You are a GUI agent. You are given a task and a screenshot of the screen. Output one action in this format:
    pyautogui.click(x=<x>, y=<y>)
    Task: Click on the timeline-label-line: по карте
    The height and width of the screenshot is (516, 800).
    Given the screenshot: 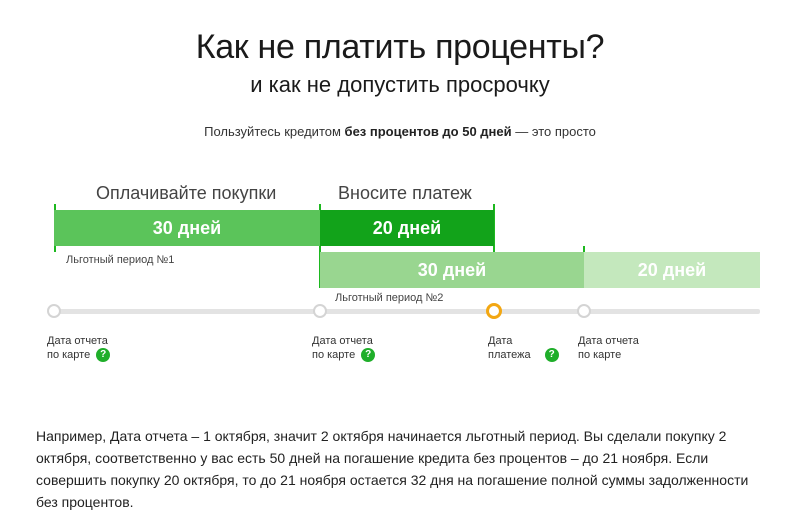 What is the action you would take?
    pyautogui.click(x=600, y=355)
    